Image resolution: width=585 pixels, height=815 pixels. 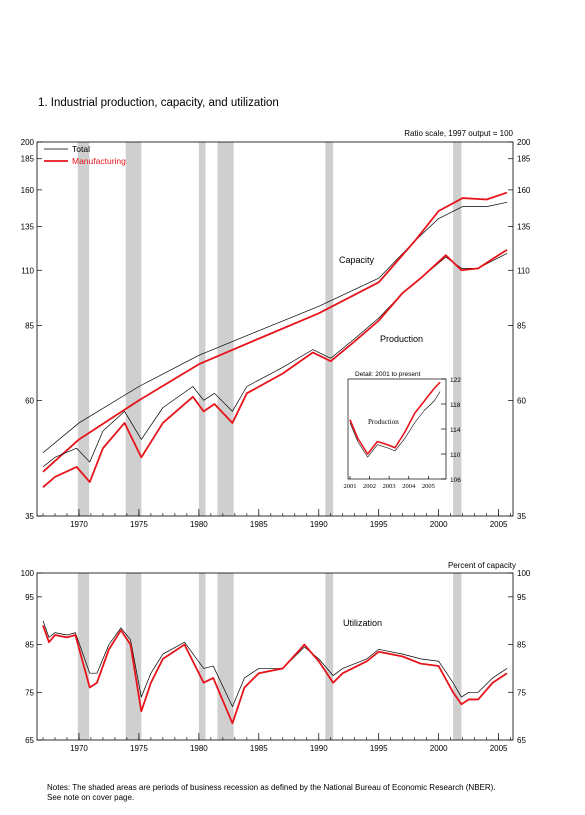 I want to click on x-tick-label: 2004, so click(x=409, y=486).